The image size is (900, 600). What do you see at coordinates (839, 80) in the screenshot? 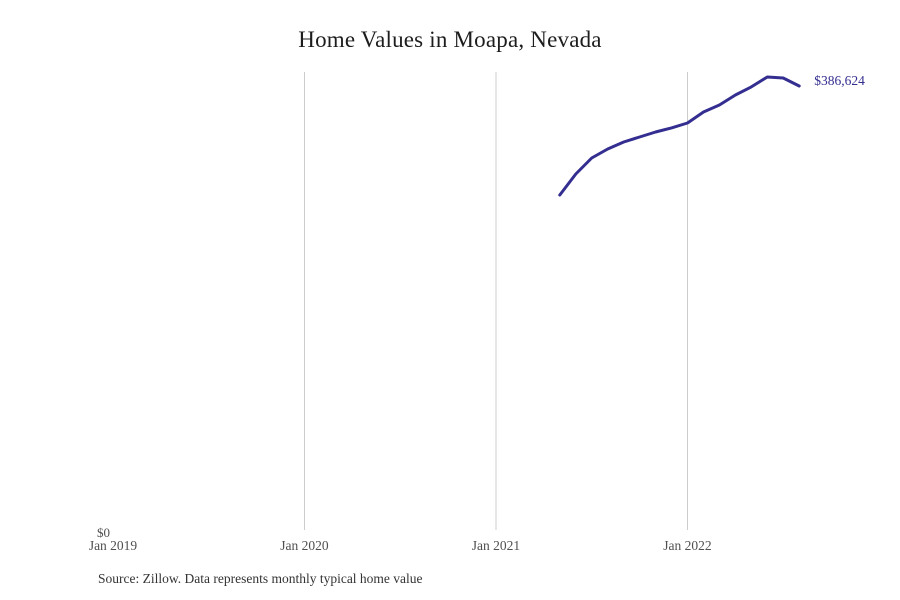
I see `end-value-label: $386,624` at bounding box center [839, 80].